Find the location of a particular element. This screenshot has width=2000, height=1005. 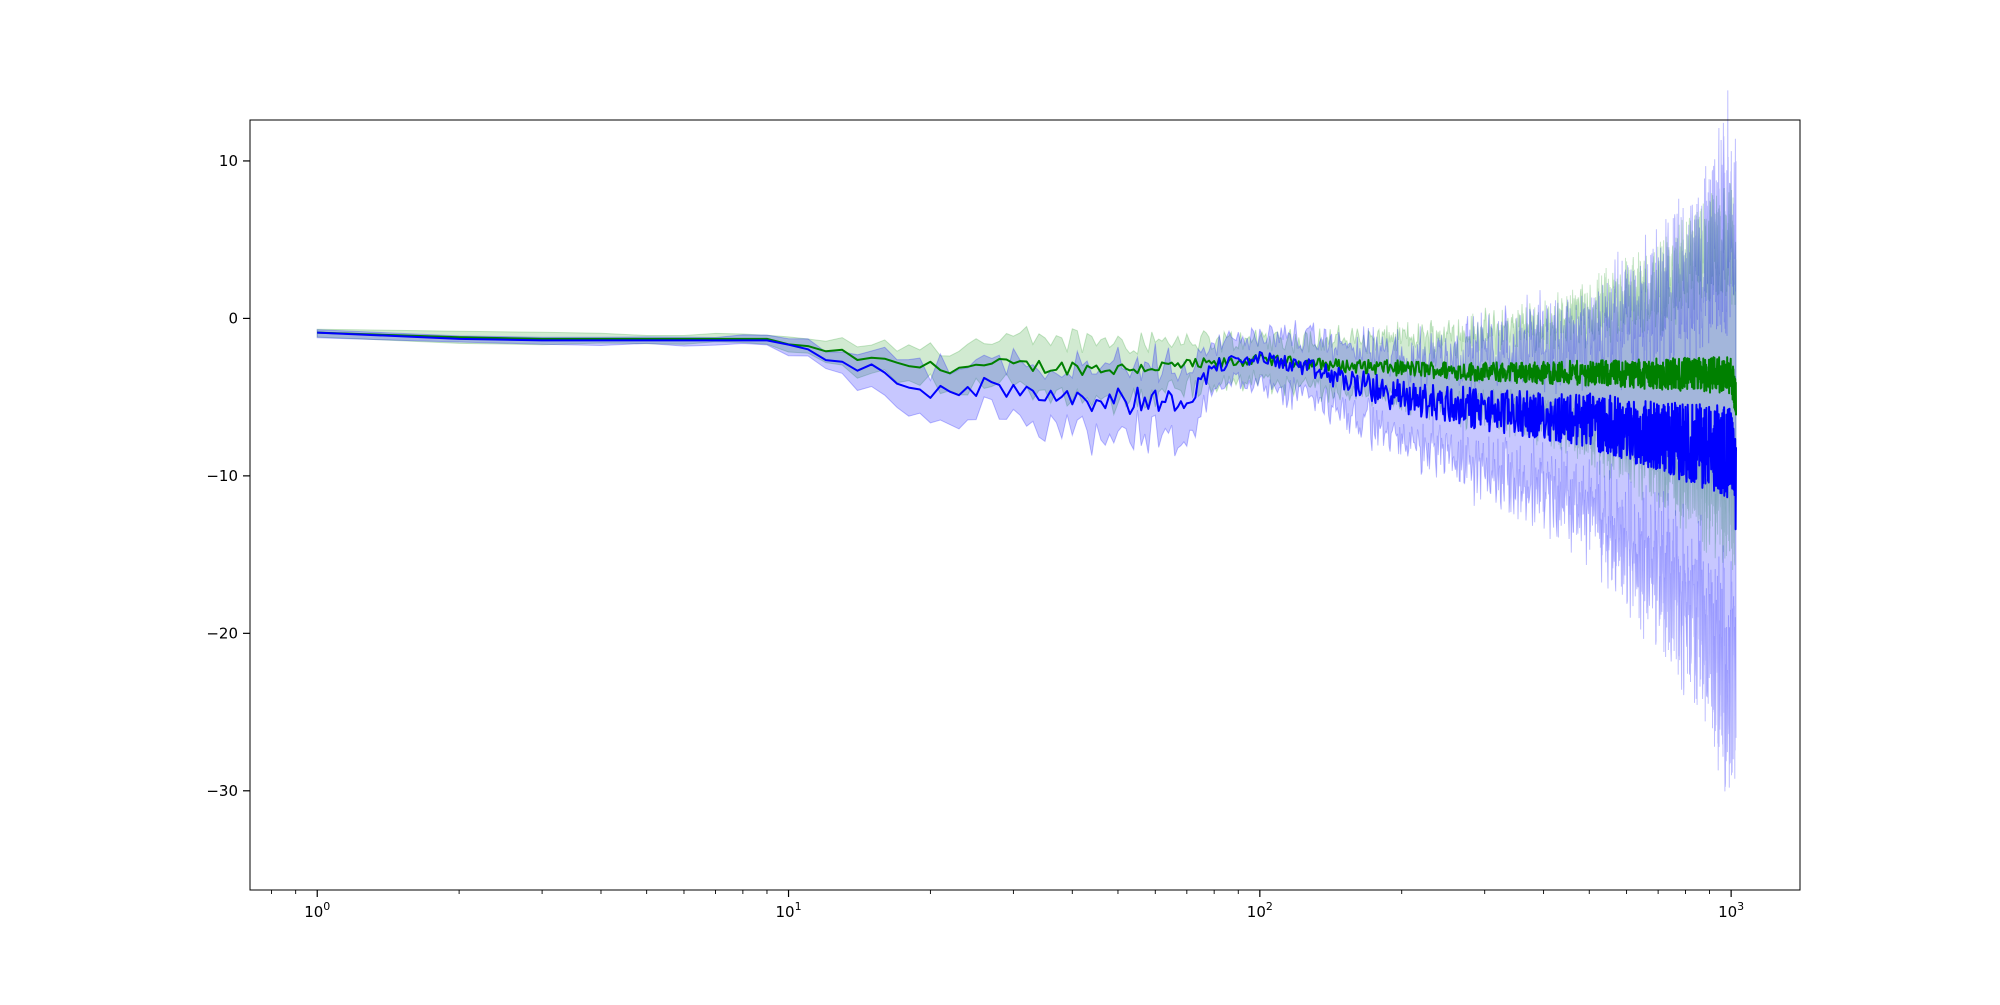

y-tick-label: −20 is located at coordinates (222, 633).